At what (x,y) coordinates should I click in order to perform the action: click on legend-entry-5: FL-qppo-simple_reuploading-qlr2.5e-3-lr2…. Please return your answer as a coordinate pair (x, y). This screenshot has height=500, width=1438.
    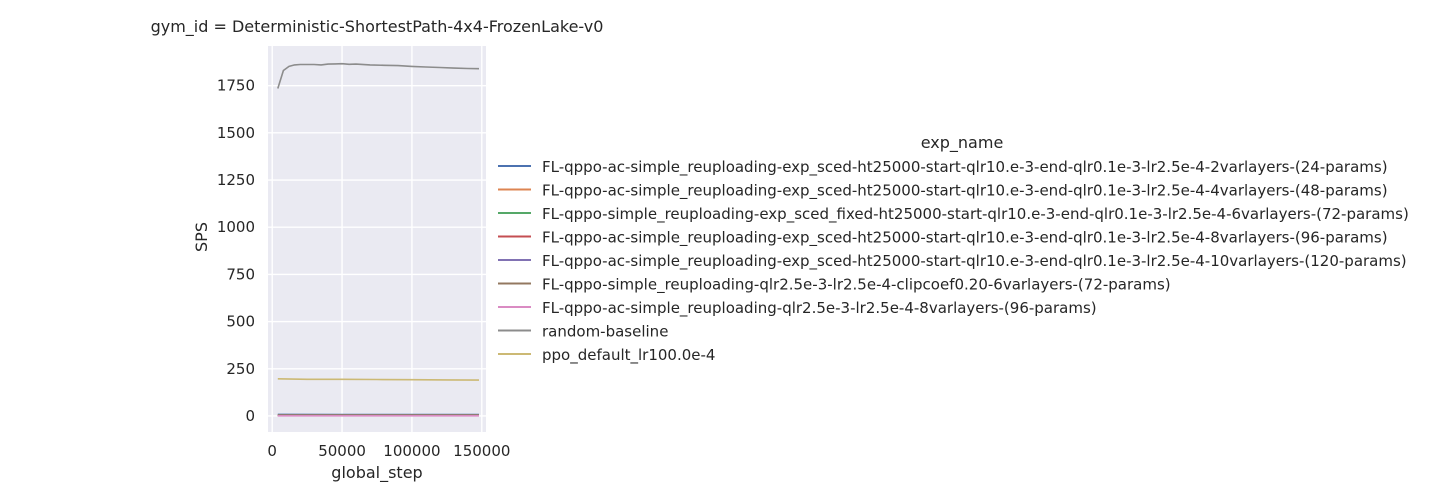
    Looking at the image, I should click on (856, 285).